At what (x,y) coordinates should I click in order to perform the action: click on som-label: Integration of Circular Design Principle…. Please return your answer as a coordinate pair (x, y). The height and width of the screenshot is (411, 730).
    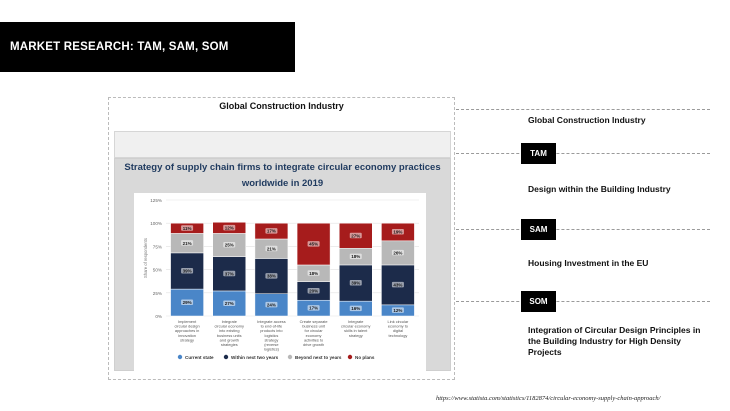
    Looking at the image, I should click on (614, 341).